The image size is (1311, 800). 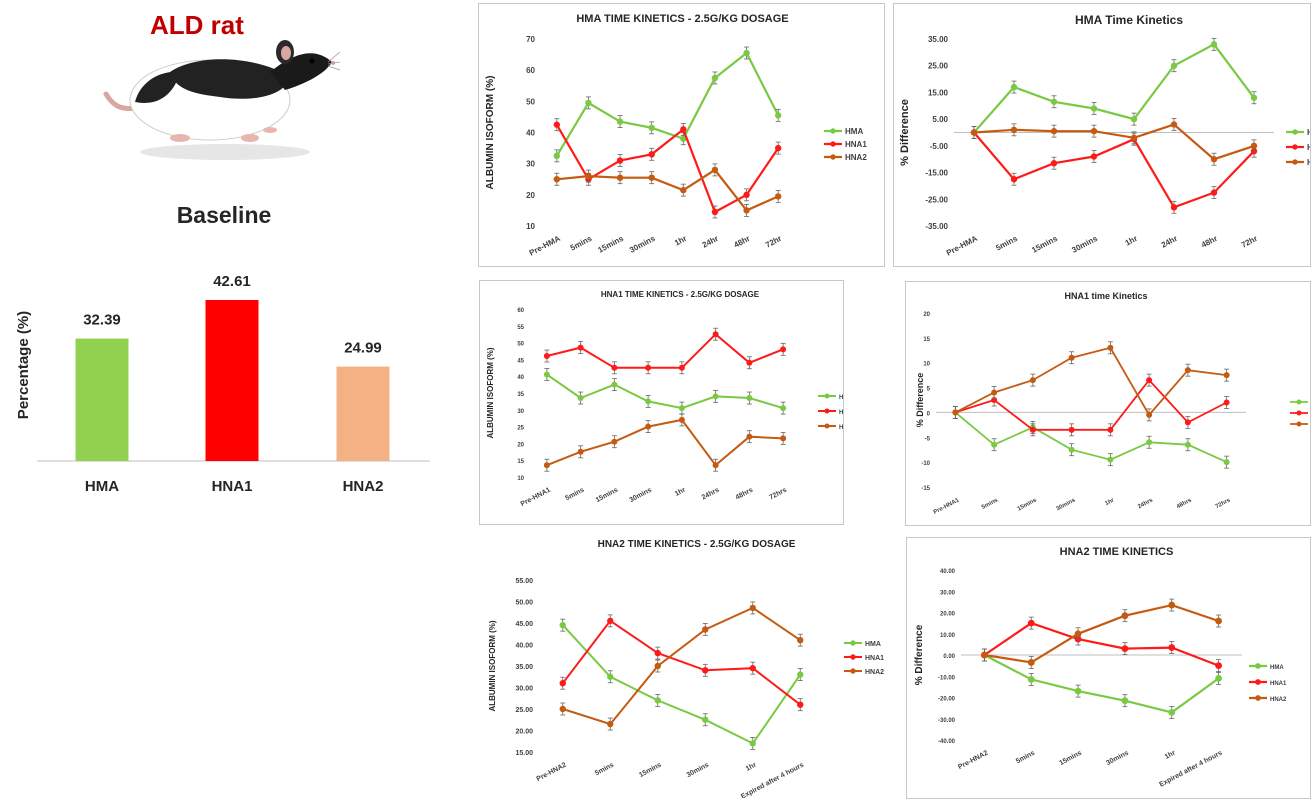 I want to click on y-tick-label: 15, so click(x=926, y=340).